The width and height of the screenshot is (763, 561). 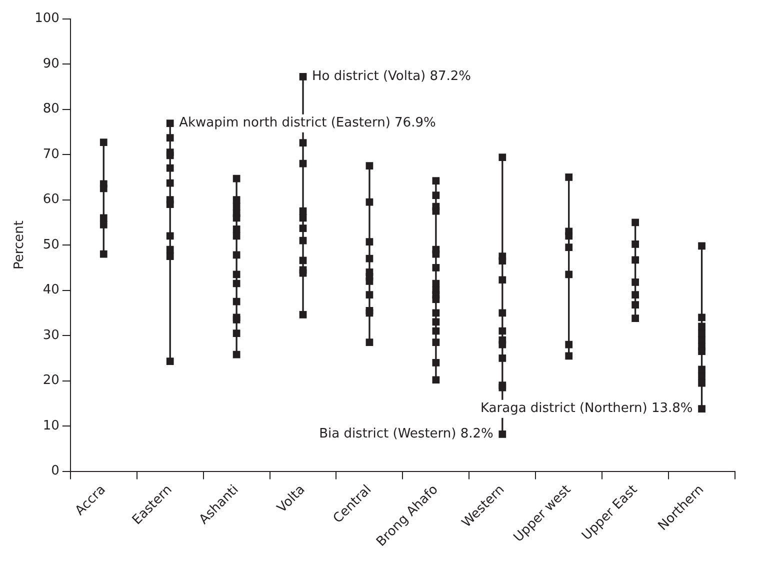 I want to click on y-tick-label: 0, so click(x=55, y=471).